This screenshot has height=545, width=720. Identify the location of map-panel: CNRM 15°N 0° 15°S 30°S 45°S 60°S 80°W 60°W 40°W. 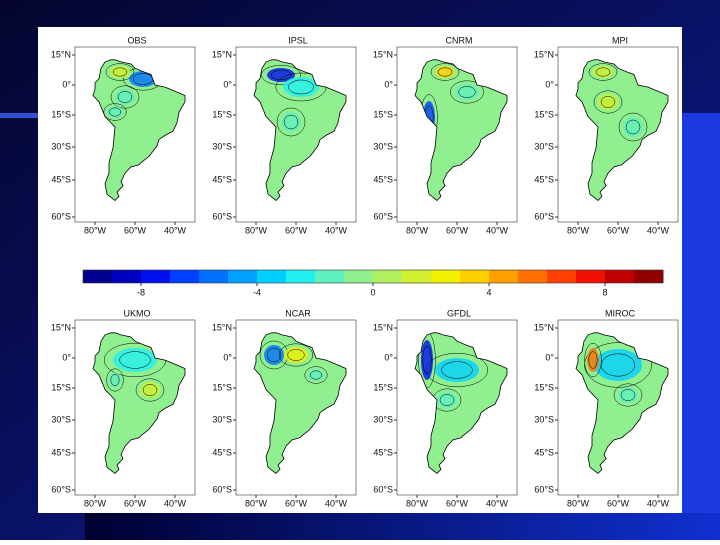
(445, 135).